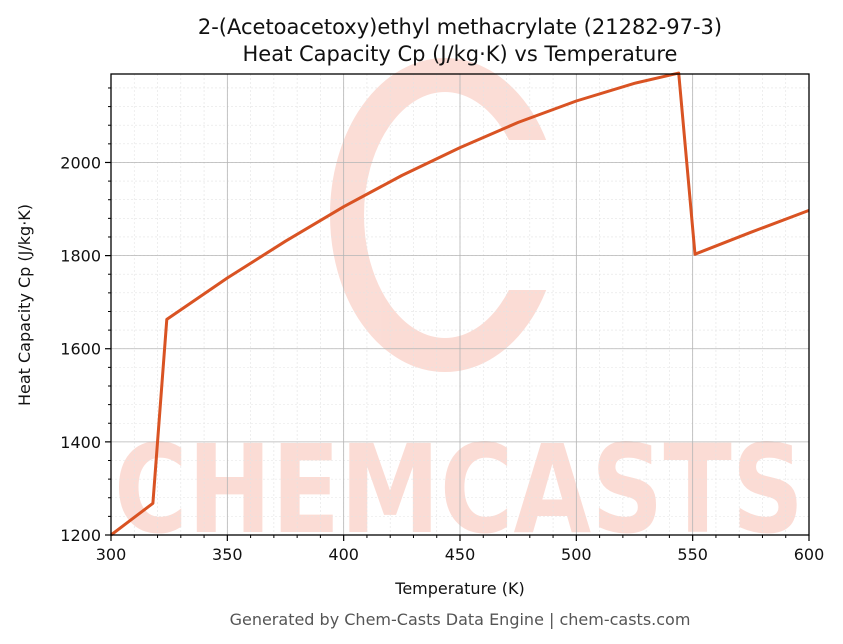  I want to click on chart-subtitle: Heat Capacity Cp (J/kg·K) vs Temperature, so click(460, 54).